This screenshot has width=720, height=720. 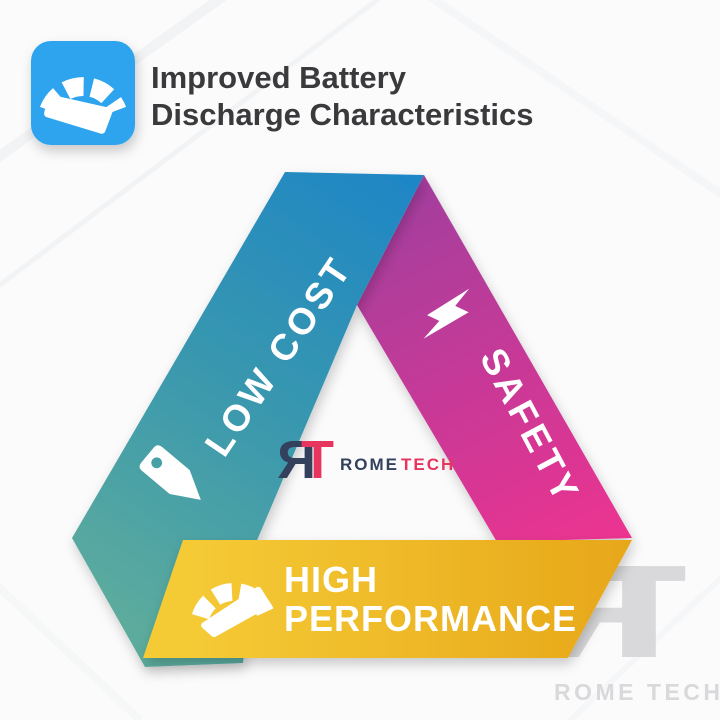 What do you see at coordinates (170, 472) in the screenshot?
I see `price-tag-icon` at bounding box center [170, 472].